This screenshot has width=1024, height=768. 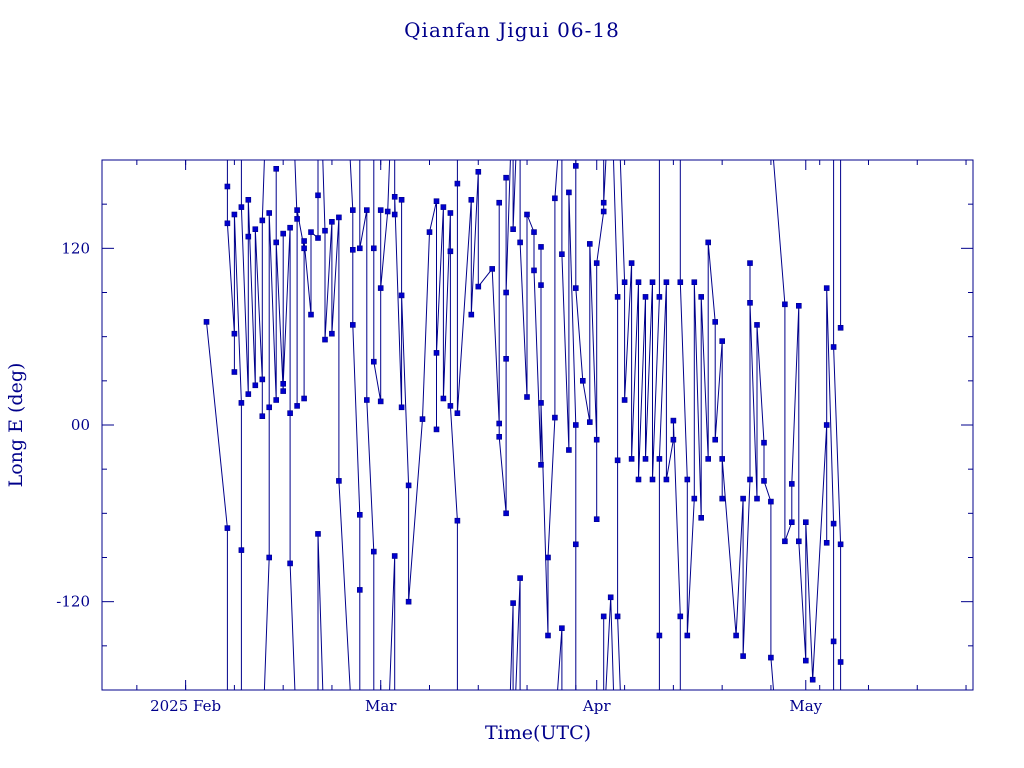 I want to click on y-tick-label: 00, so click(x=80, y=425).